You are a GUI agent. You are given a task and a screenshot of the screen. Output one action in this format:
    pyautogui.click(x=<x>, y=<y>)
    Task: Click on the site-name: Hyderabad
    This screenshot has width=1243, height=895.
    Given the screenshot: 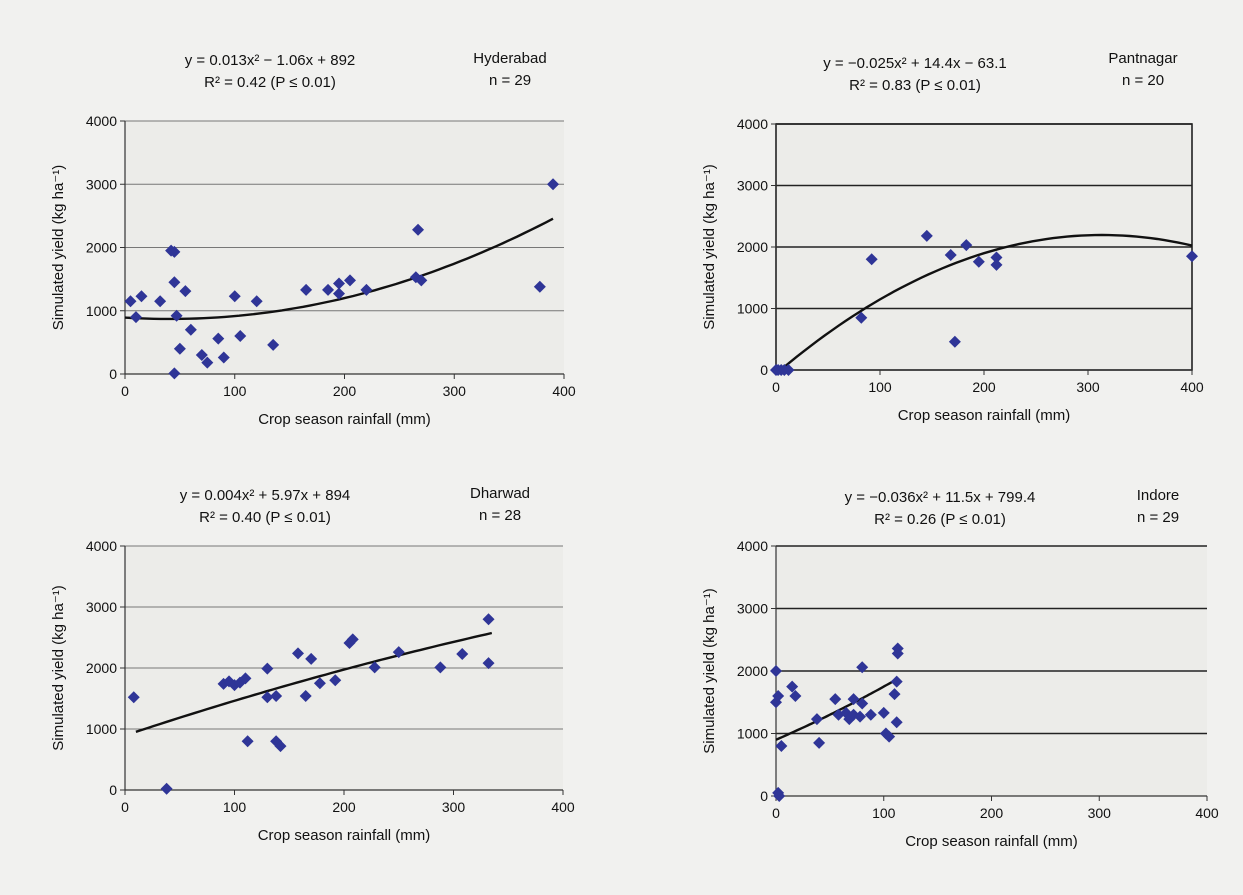 What is the action you would take?
    pyautogui.click(x=509, y=58)
    